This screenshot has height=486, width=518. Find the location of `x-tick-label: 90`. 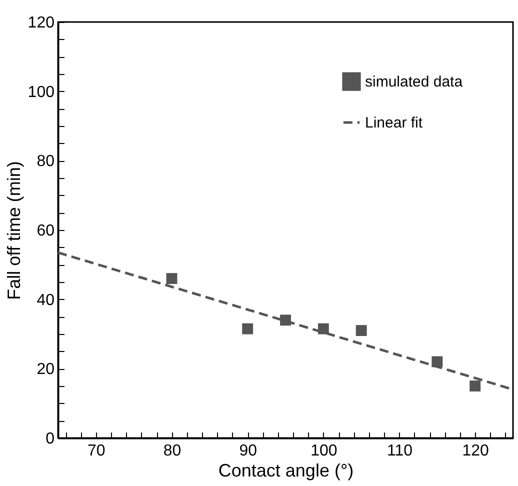

x-tick-label: 90 is located at coordinates (248, 451).